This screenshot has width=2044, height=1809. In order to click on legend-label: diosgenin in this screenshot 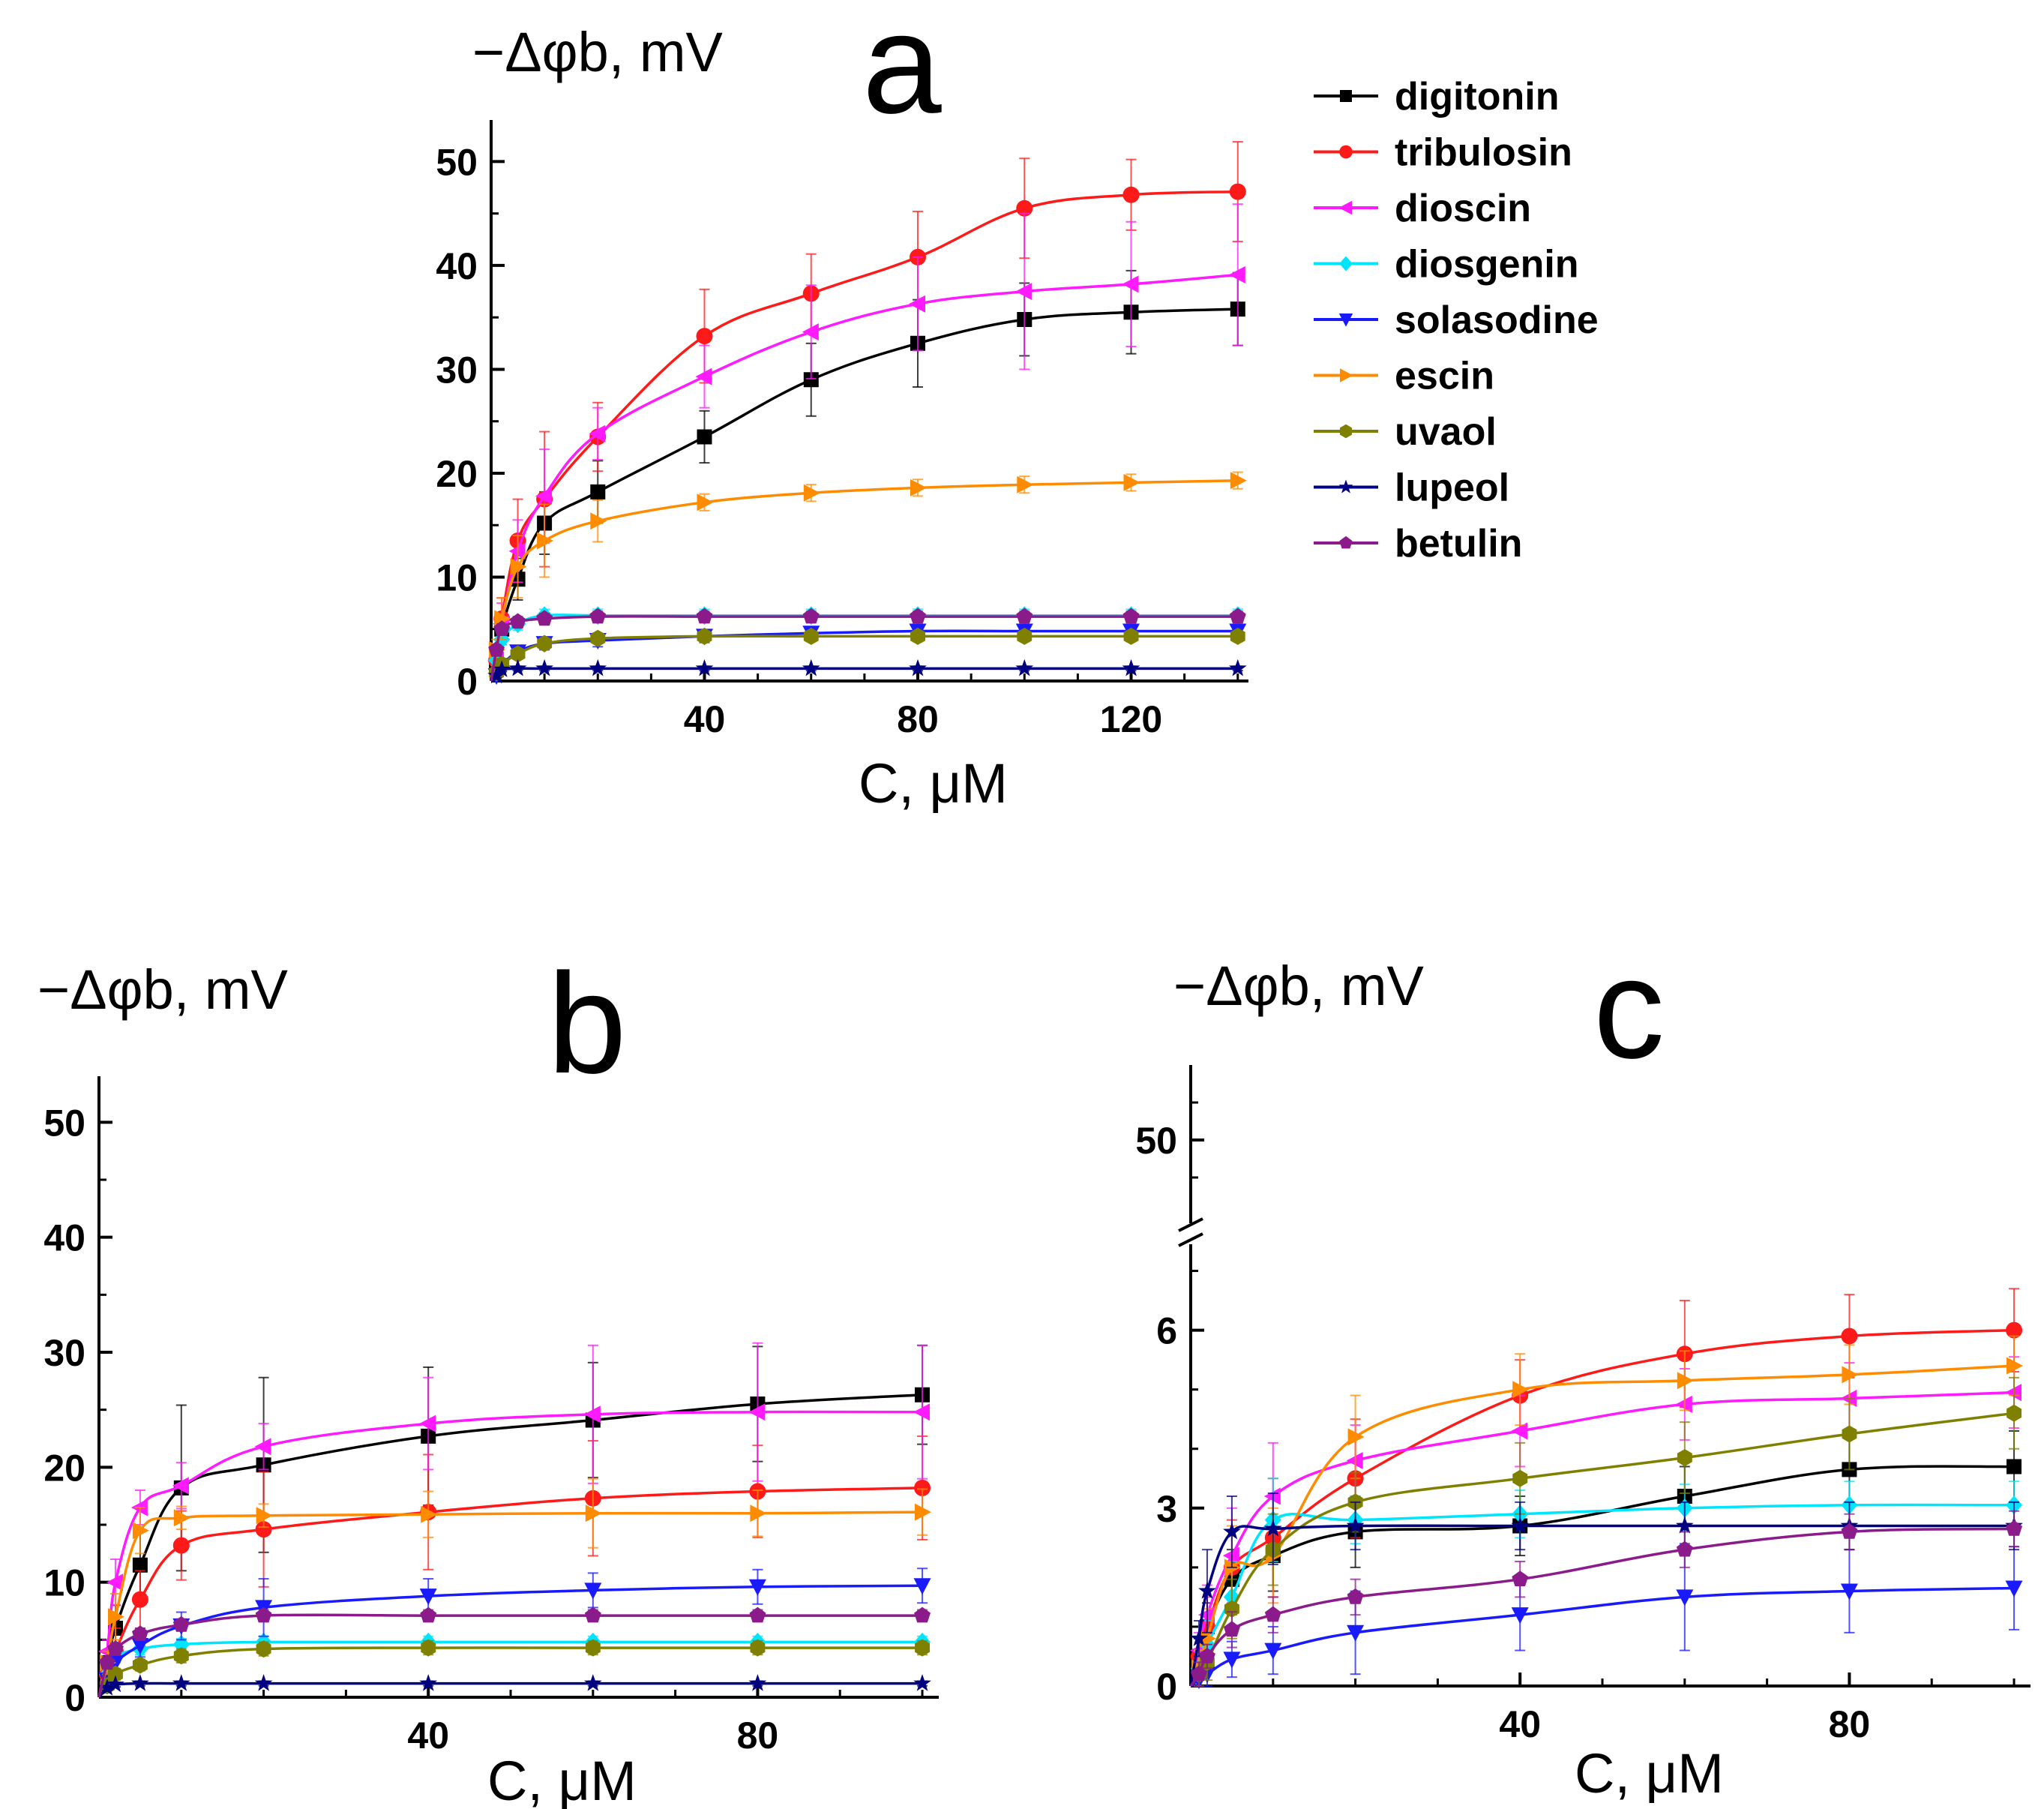, I will do `click(1487, 264)`.